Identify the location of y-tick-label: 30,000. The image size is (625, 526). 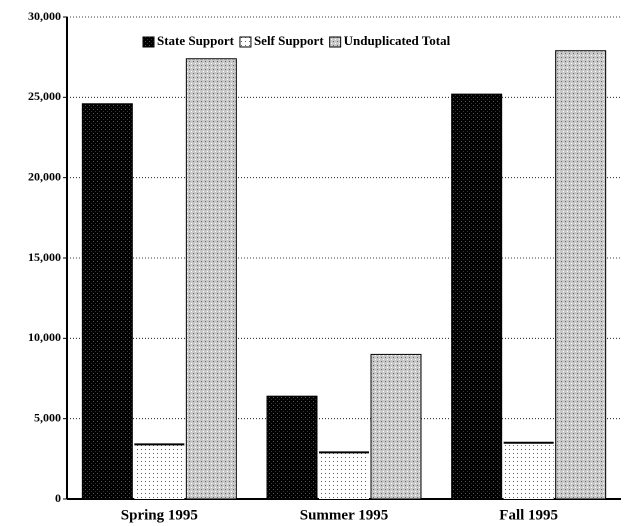
(44, 16).